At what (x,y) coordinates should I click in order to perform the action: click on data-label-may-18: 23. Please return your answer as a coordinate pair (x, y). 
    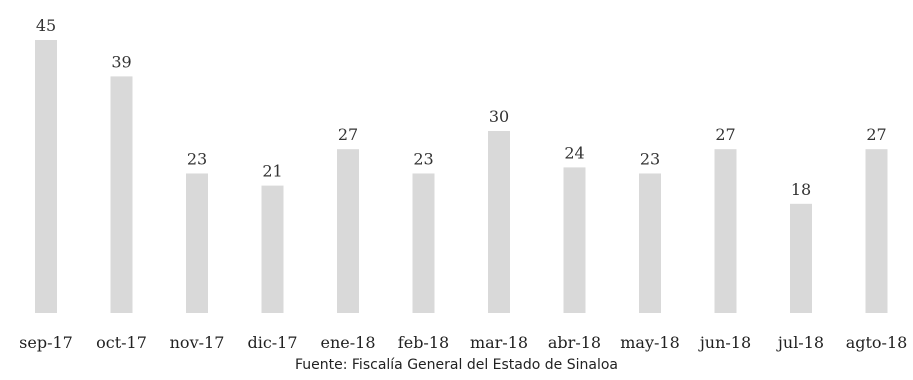
    Looking at the image, I should click on (650, 158).